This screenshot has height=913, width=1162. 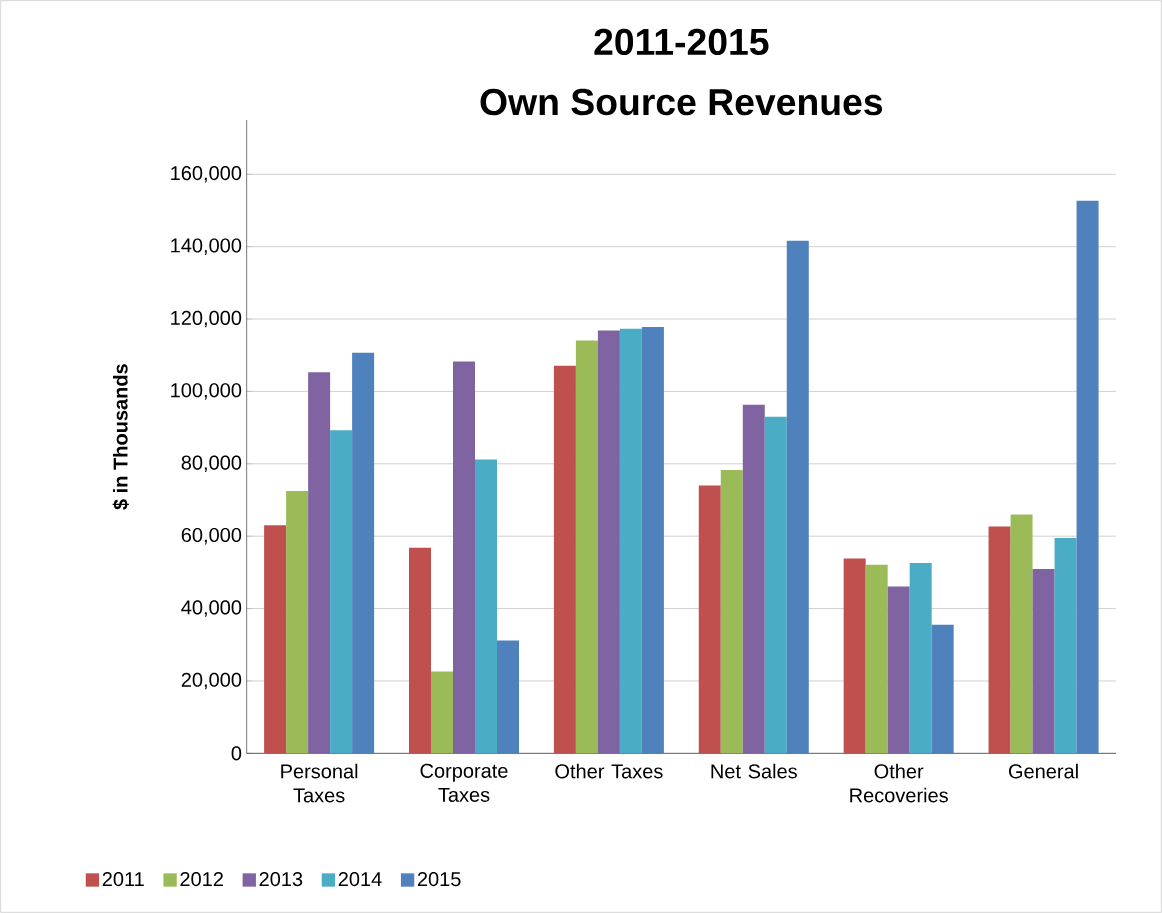 What do you see at coordinates (211, 536) in the screenshot?
I see `y-tick-label: 60,000` at bounding box center [211, 536].